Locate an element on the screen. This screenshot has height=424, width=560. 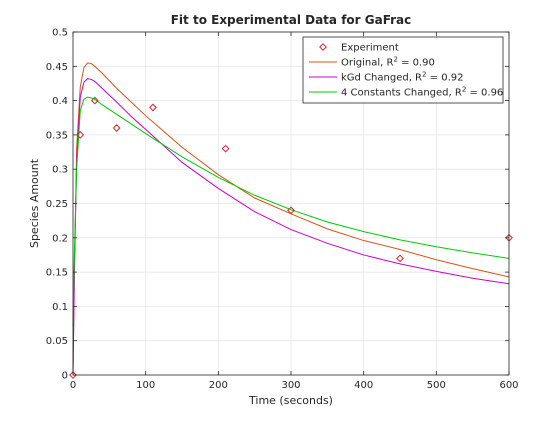
y-tick-label: 0.25 is located at coordinates (57, 204).